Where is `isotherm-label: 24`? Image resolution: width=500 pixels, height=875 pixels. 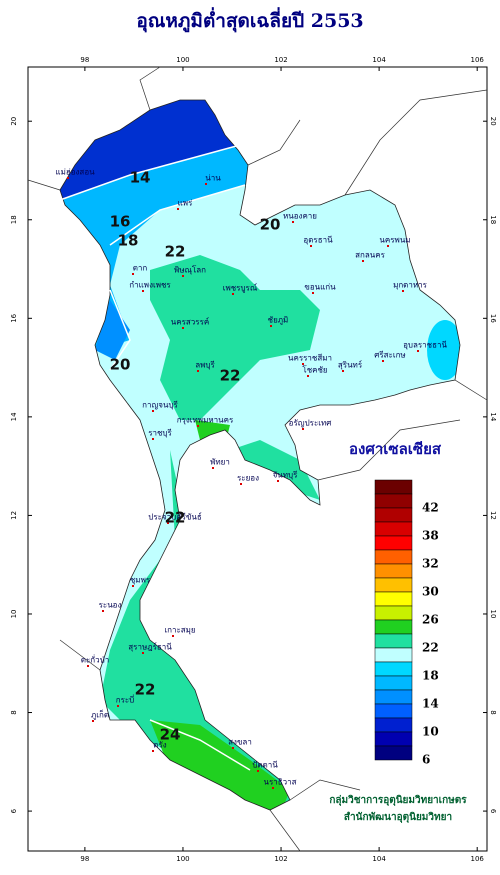
isotherm-label: 24 is located at coordinates (170, 735).